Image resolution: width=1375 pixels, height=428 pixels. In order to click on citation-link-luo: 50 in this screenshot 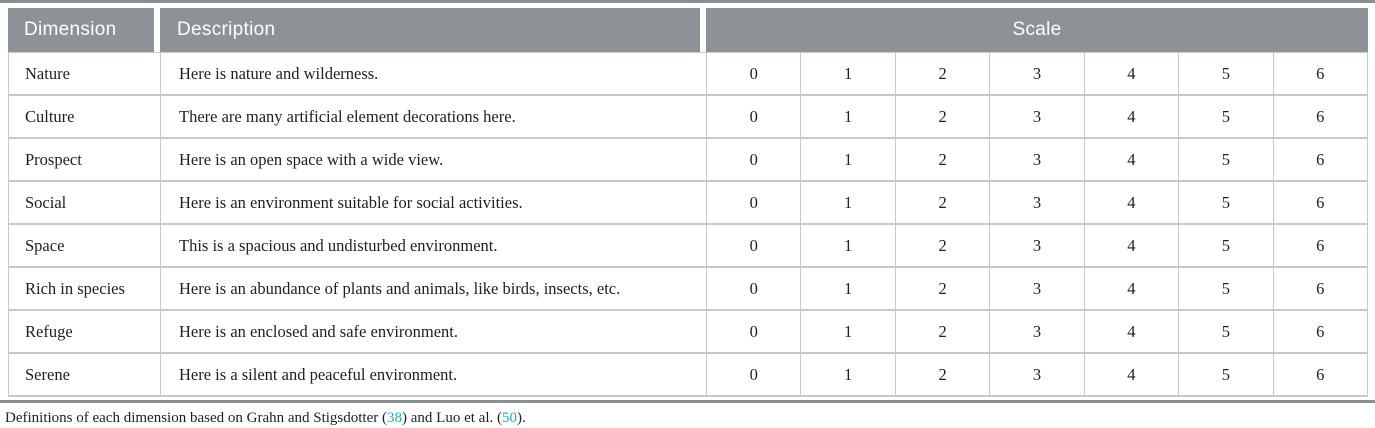, I will do `click(509, 418)`.